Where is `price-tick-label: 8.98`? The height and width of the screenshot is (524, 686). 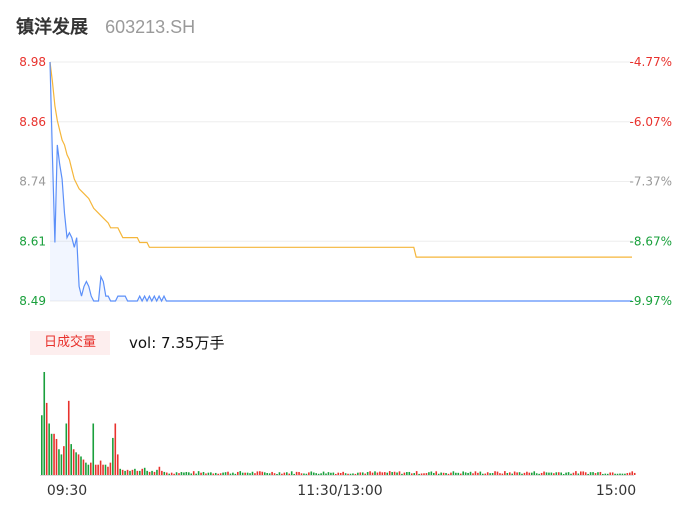
price-tick-label: 8.98 is located at coordinates (32, 62).